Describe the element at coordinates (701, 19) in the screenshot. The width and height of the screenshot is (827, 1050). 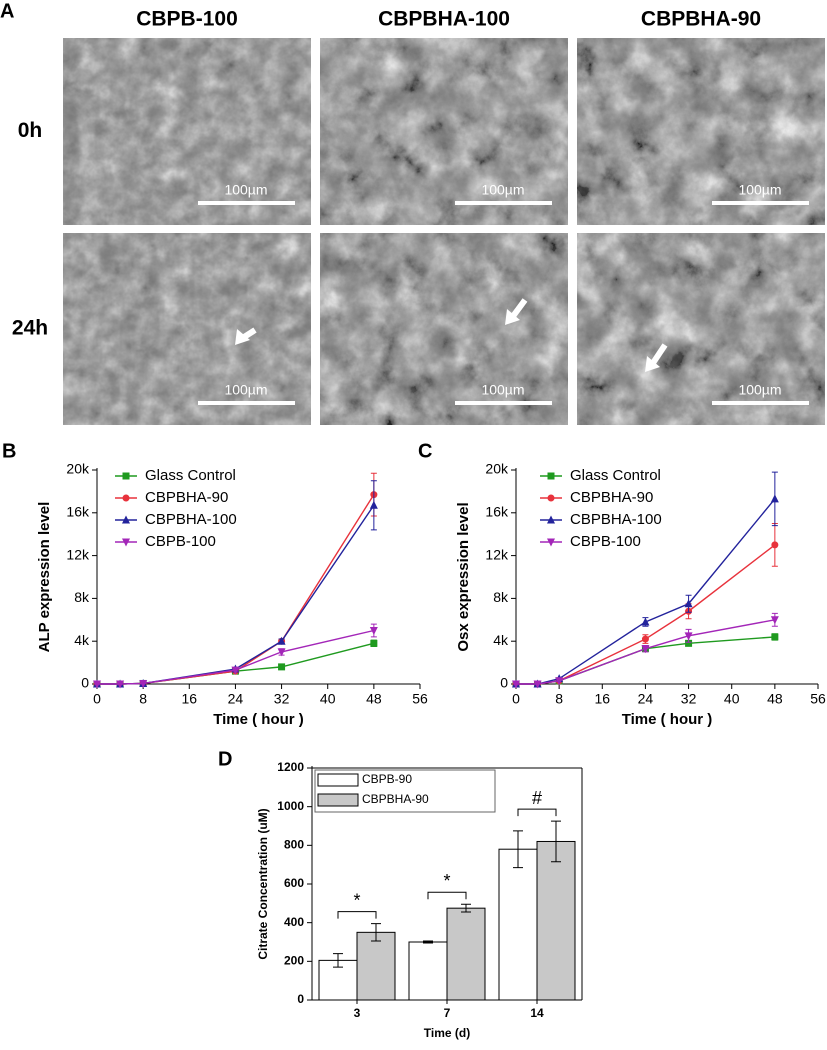
I see `column-title: CBPBHA-90` at that location.